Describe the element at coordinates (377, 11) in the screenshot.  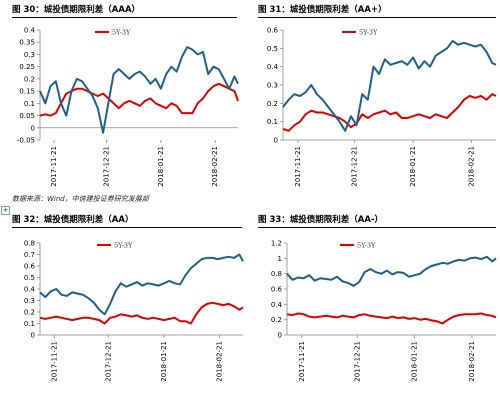
I see `chart-title-aa-plus: 图 31：城投债期限利差（AA+）` at that location.